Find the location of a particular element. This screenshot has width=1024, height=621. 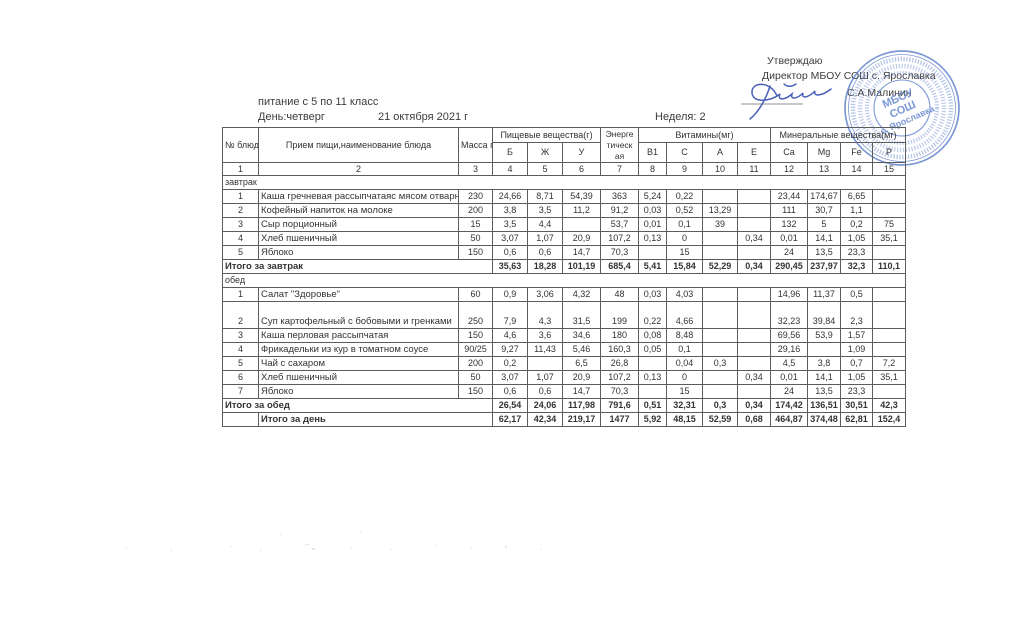

header-iron: Fe is located at coordinates (857, 152).